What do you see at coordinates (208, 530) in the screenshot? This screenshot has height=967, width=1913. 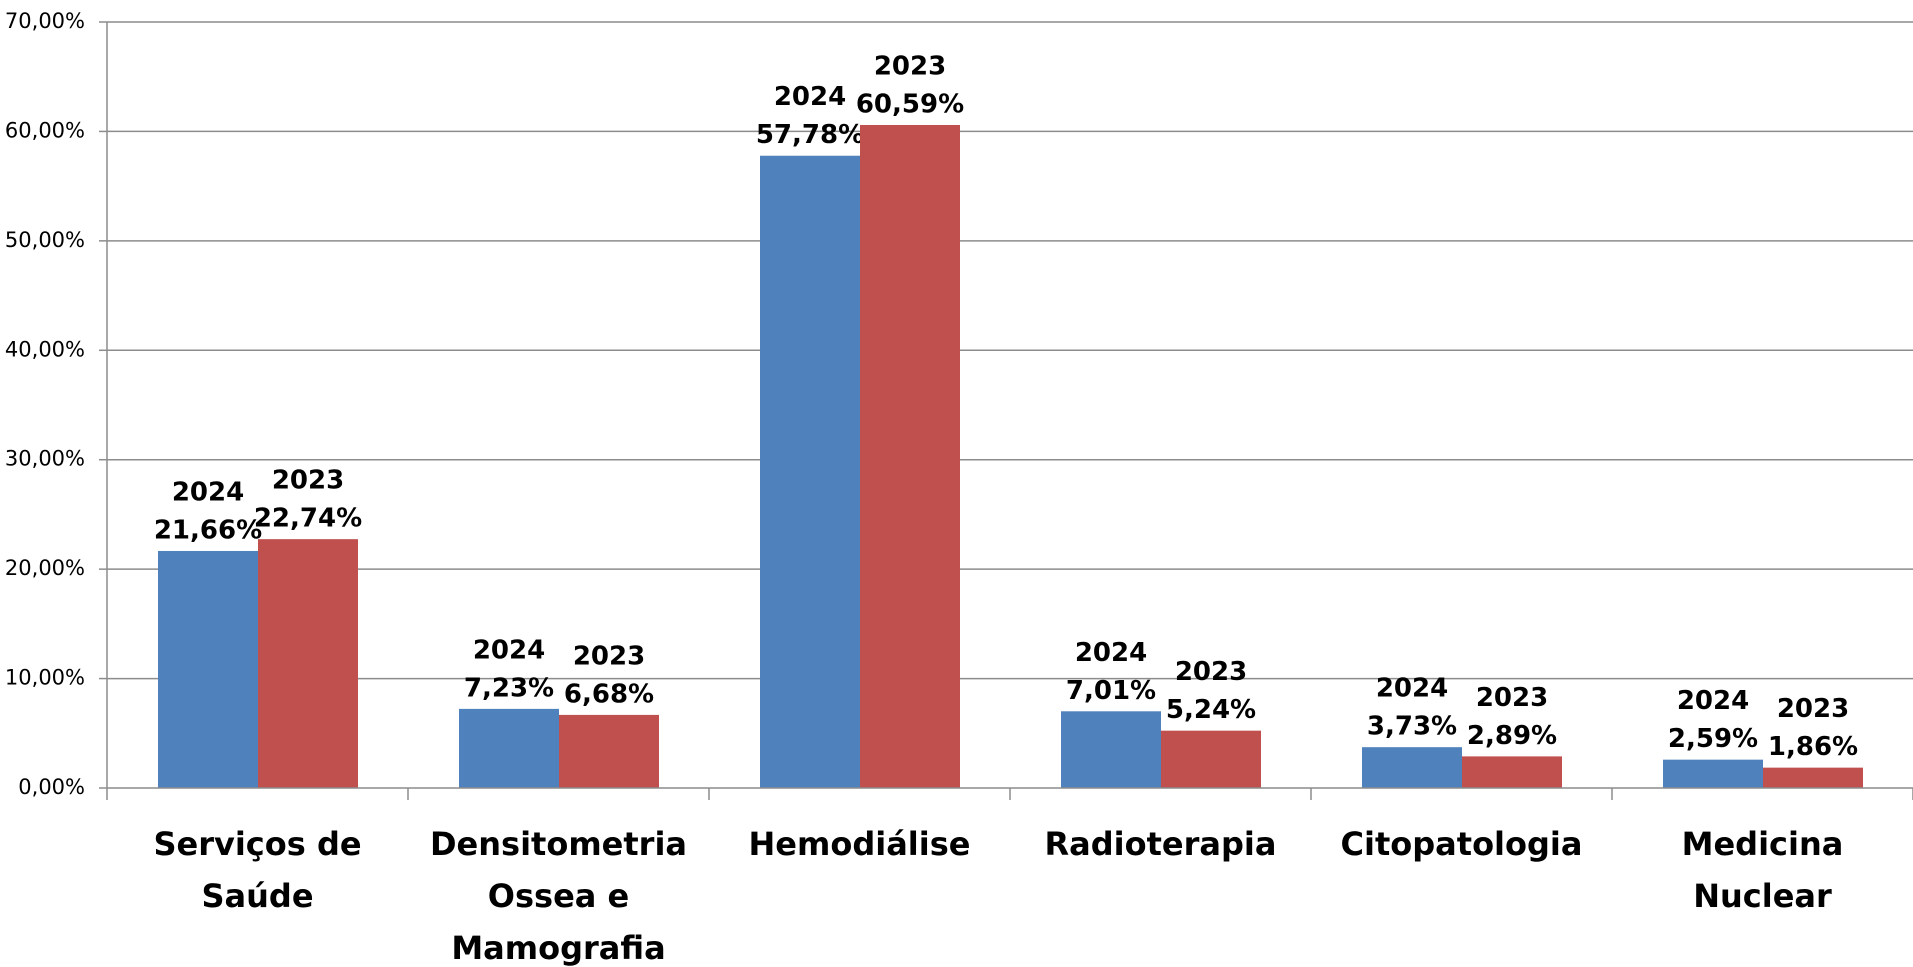 I see `data-label: 21,66%` at bounding box center [208, 530].